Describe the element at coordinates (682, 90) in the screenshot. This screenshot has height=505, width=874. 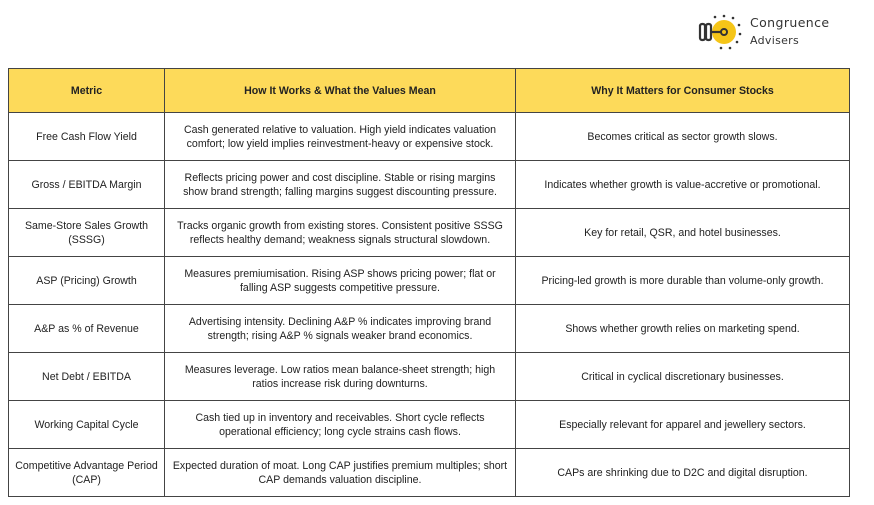
I see `header-why-it-matters: Why It Matters for Consumer Stocks` at that location.